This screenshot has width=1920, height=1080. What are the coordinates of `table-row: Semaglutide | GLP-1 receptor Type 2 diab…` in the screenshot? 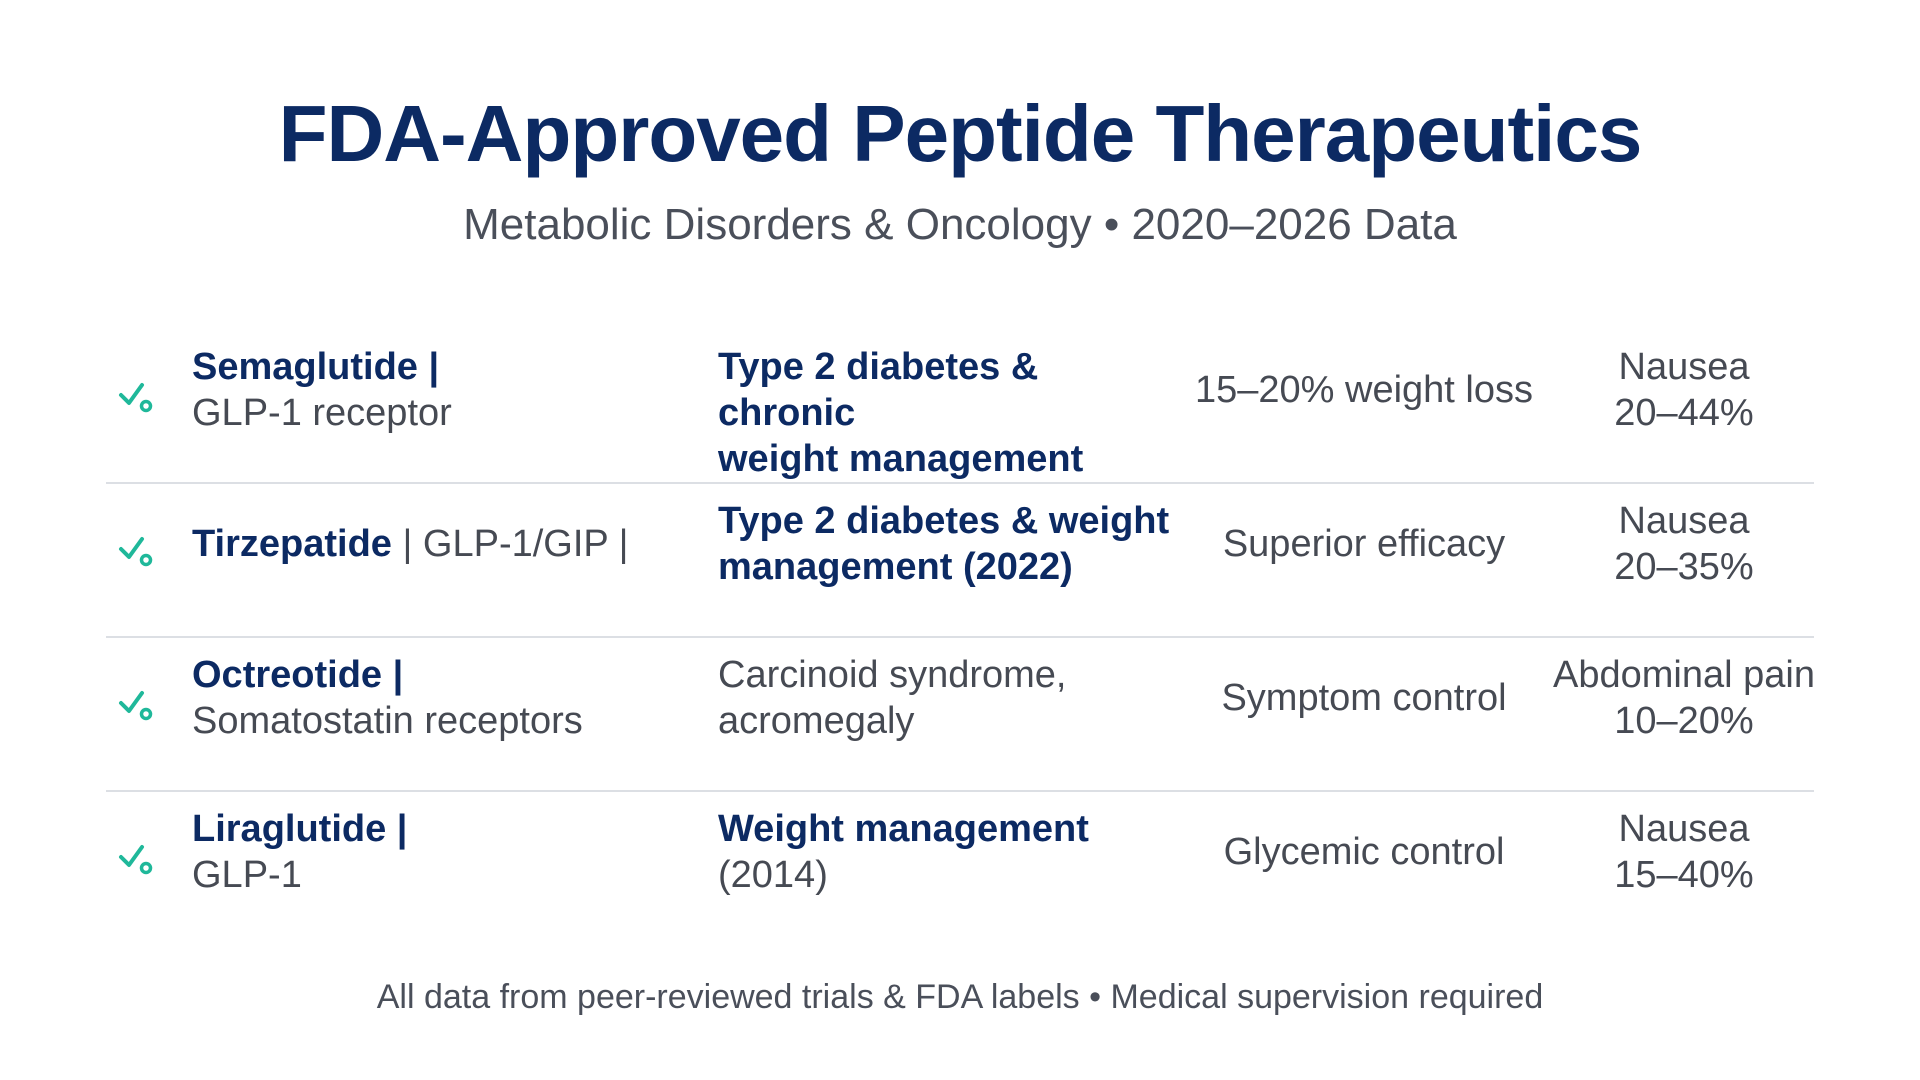 It's located at (960, 407).